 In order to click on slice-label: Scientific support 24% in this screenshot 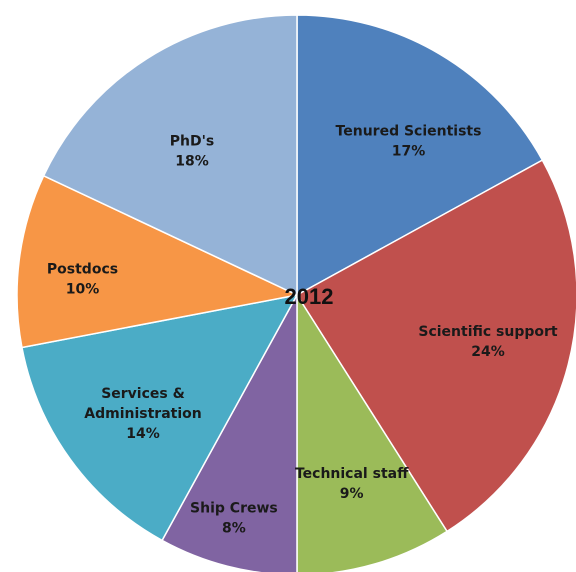, I will do `click(488, 342)`.